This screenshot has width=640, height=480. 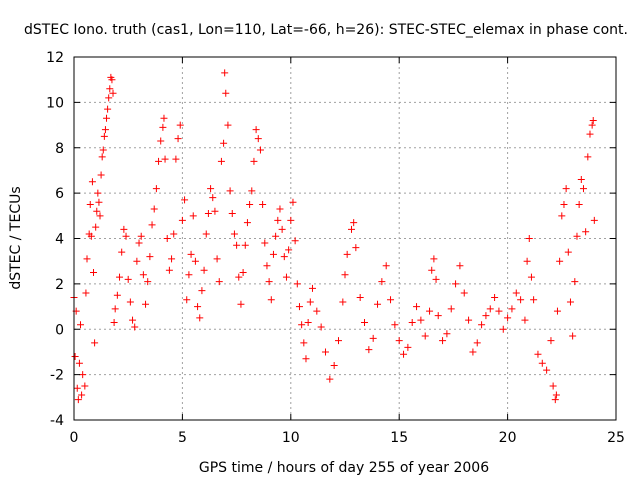 I want to click on y-tick-label: 10, so click(x=55, y=103).